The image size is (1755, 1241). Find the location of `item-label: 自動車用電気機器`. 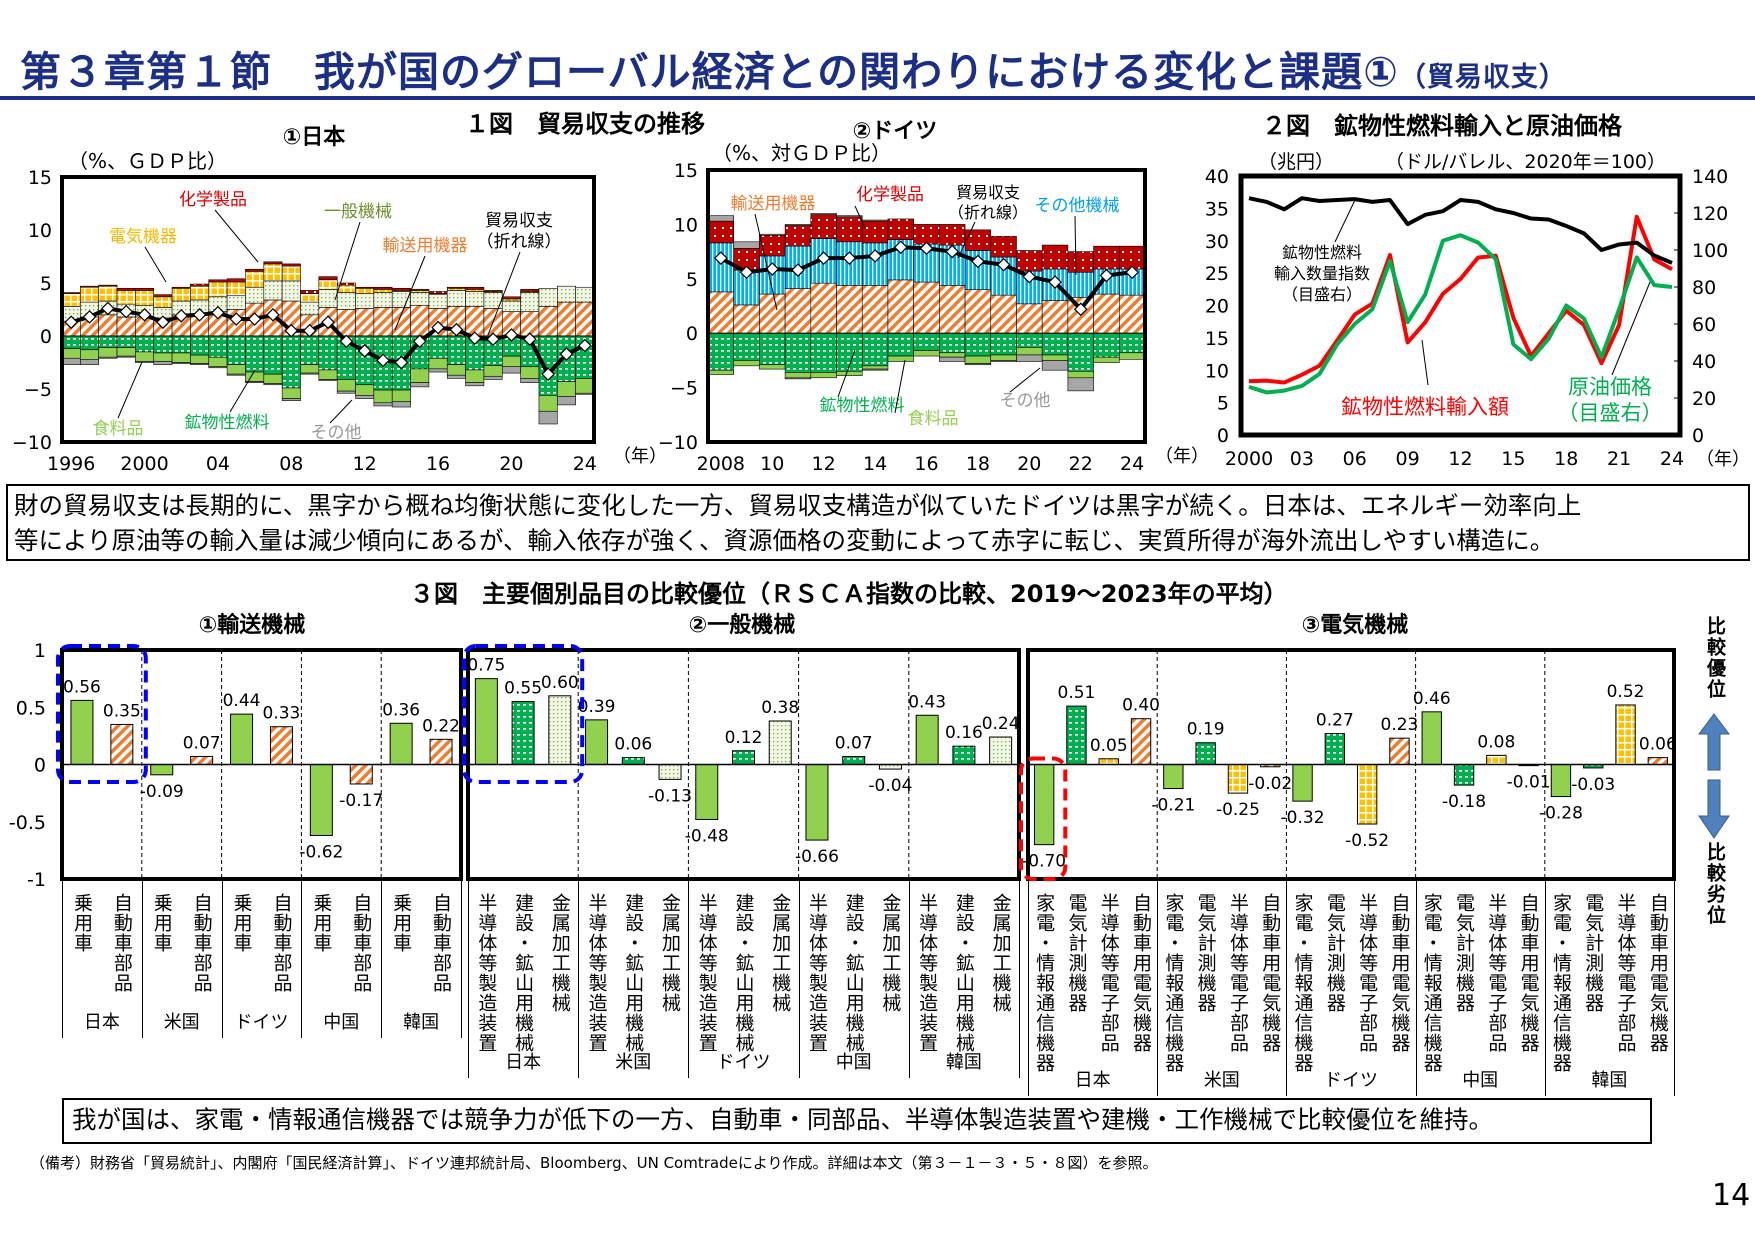

item-label: 自動車用電気機器 is located at coordinates (1141, 973).